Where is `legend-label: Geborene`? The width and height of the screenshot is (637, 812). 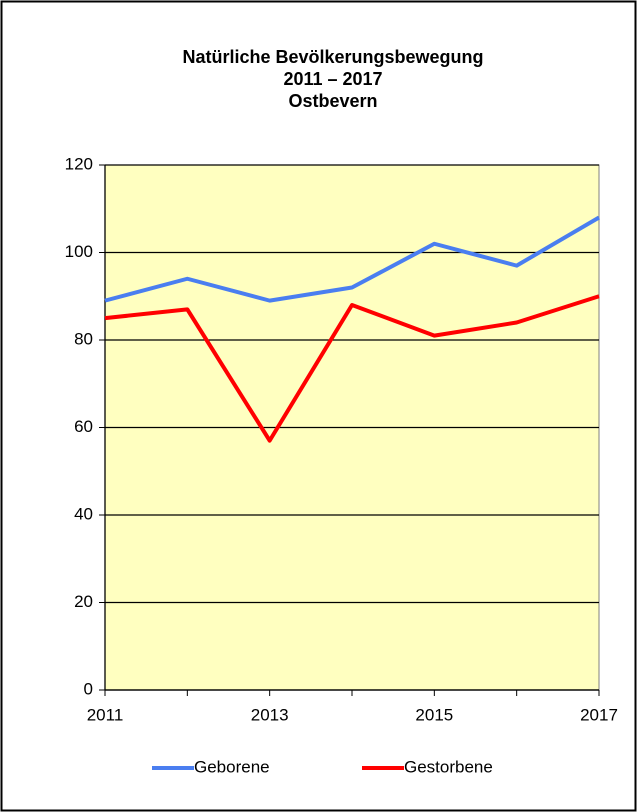 legend-label: Geborene is located at coordinates (232, 766).